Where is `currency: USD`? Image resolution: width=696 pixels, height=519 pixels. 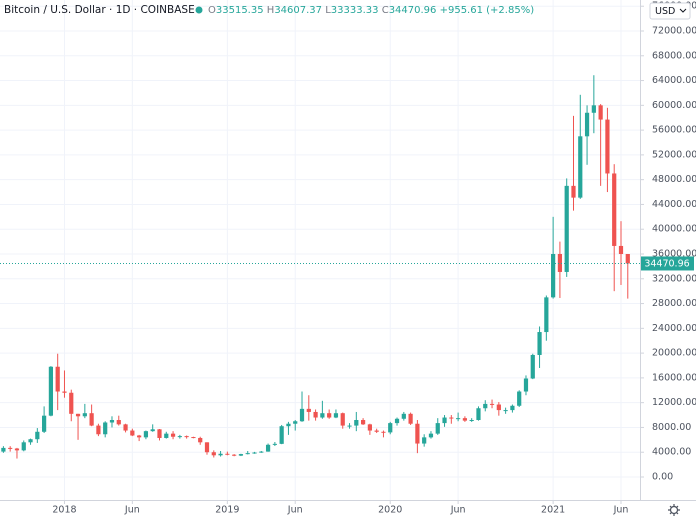
currency: USD is located at coordinates (665, 11).